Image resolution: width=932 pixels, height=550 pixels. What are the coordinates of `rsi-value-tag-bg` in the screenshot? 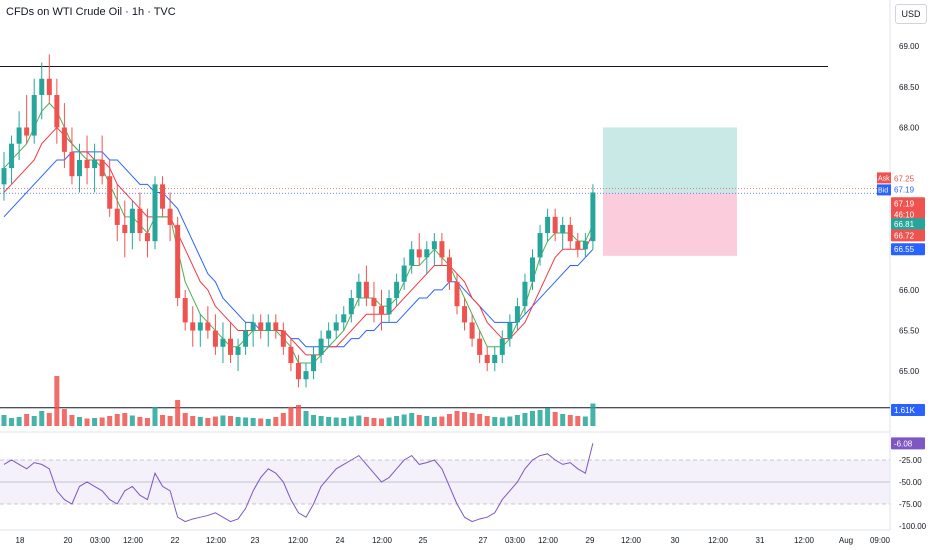 It's located at (908, 443).